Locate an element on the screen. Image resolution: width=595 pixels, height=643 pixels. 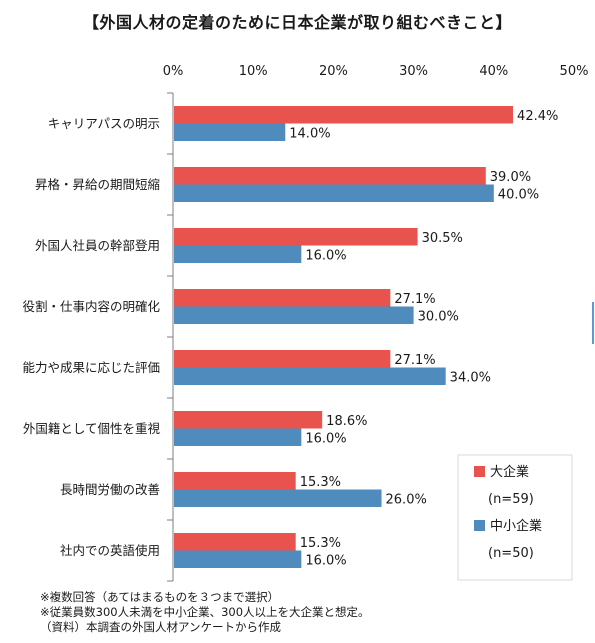
category-label: 能力や成果に応じた評価 is located at coordinates (91, 367).